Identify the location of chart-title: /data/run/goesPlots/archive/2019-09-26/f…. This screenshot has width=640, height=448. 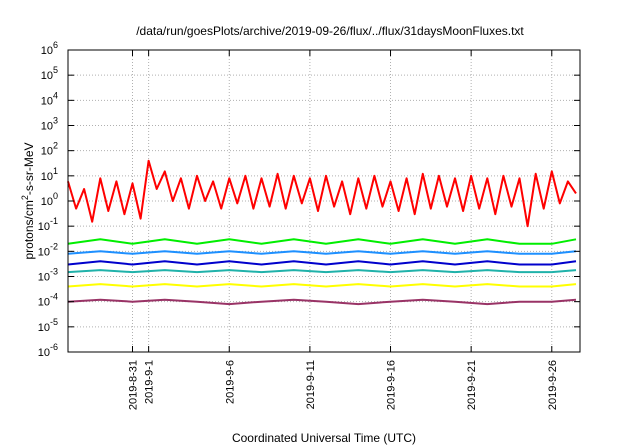
(330, 31).